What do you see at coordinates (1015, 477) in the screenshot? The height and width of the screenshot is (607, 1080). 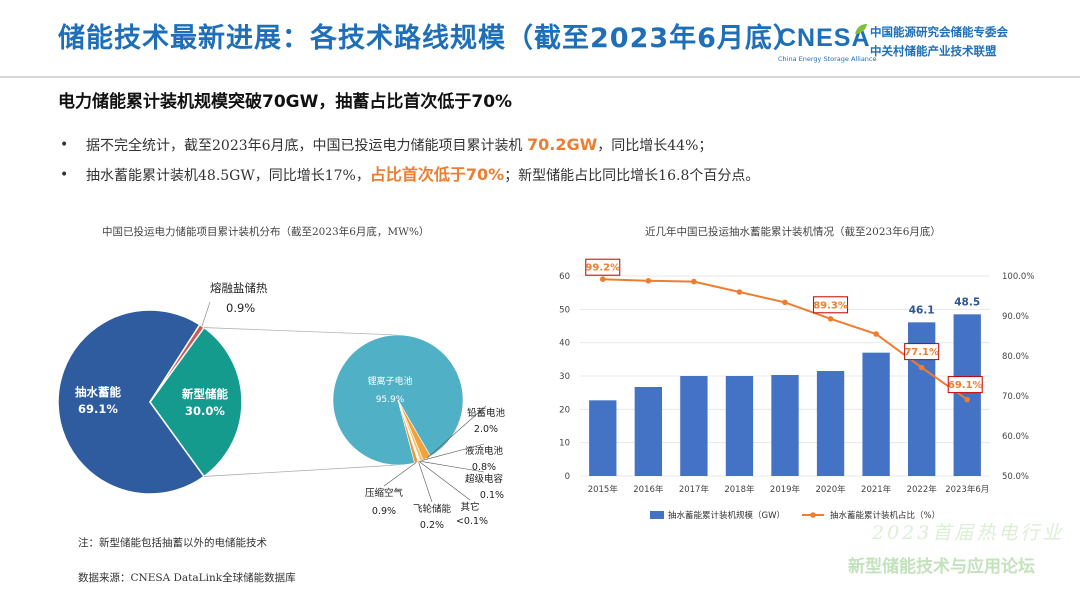 I see `y-right-tick-label: 50.0%` at bounding box center [1015, 477].